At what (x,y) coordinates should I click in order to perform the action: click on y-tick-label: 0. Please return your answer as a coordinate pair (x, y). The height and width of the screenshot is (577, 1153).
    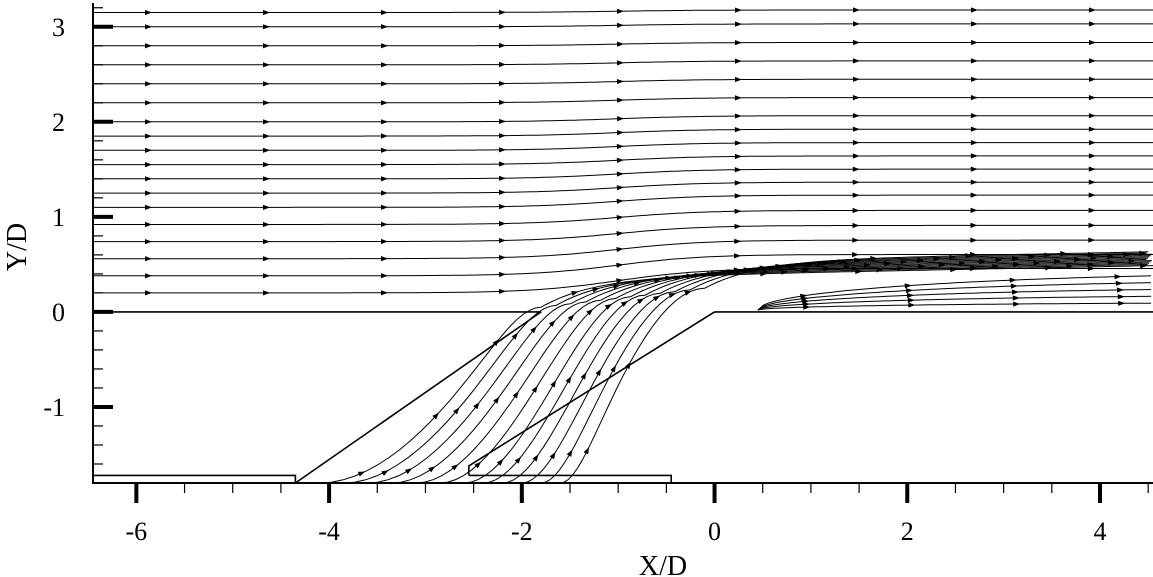
    Looking at the image, I should click on (58, 312).